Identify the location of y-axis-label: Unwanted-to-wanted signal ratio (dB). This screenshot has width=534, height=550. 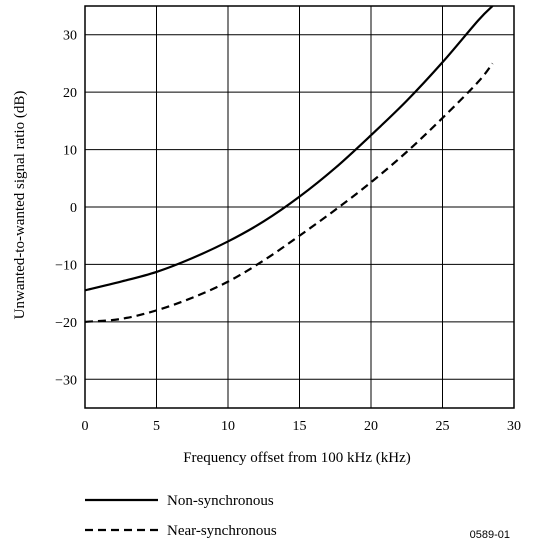
(20, 205).